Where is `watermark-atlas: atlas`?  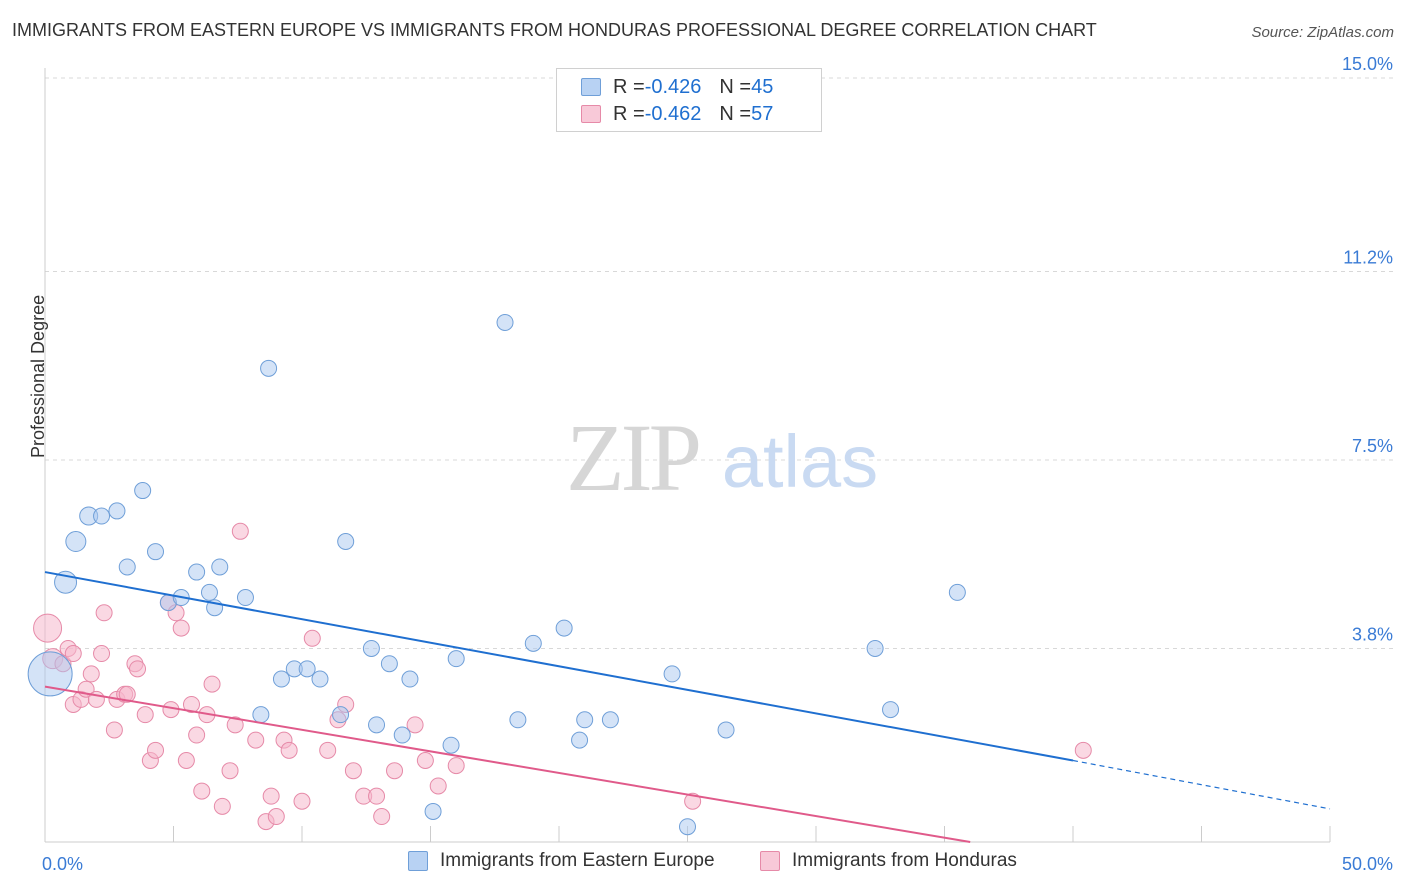
watermark-atlas: atlas is located at coordinates (800, 461).